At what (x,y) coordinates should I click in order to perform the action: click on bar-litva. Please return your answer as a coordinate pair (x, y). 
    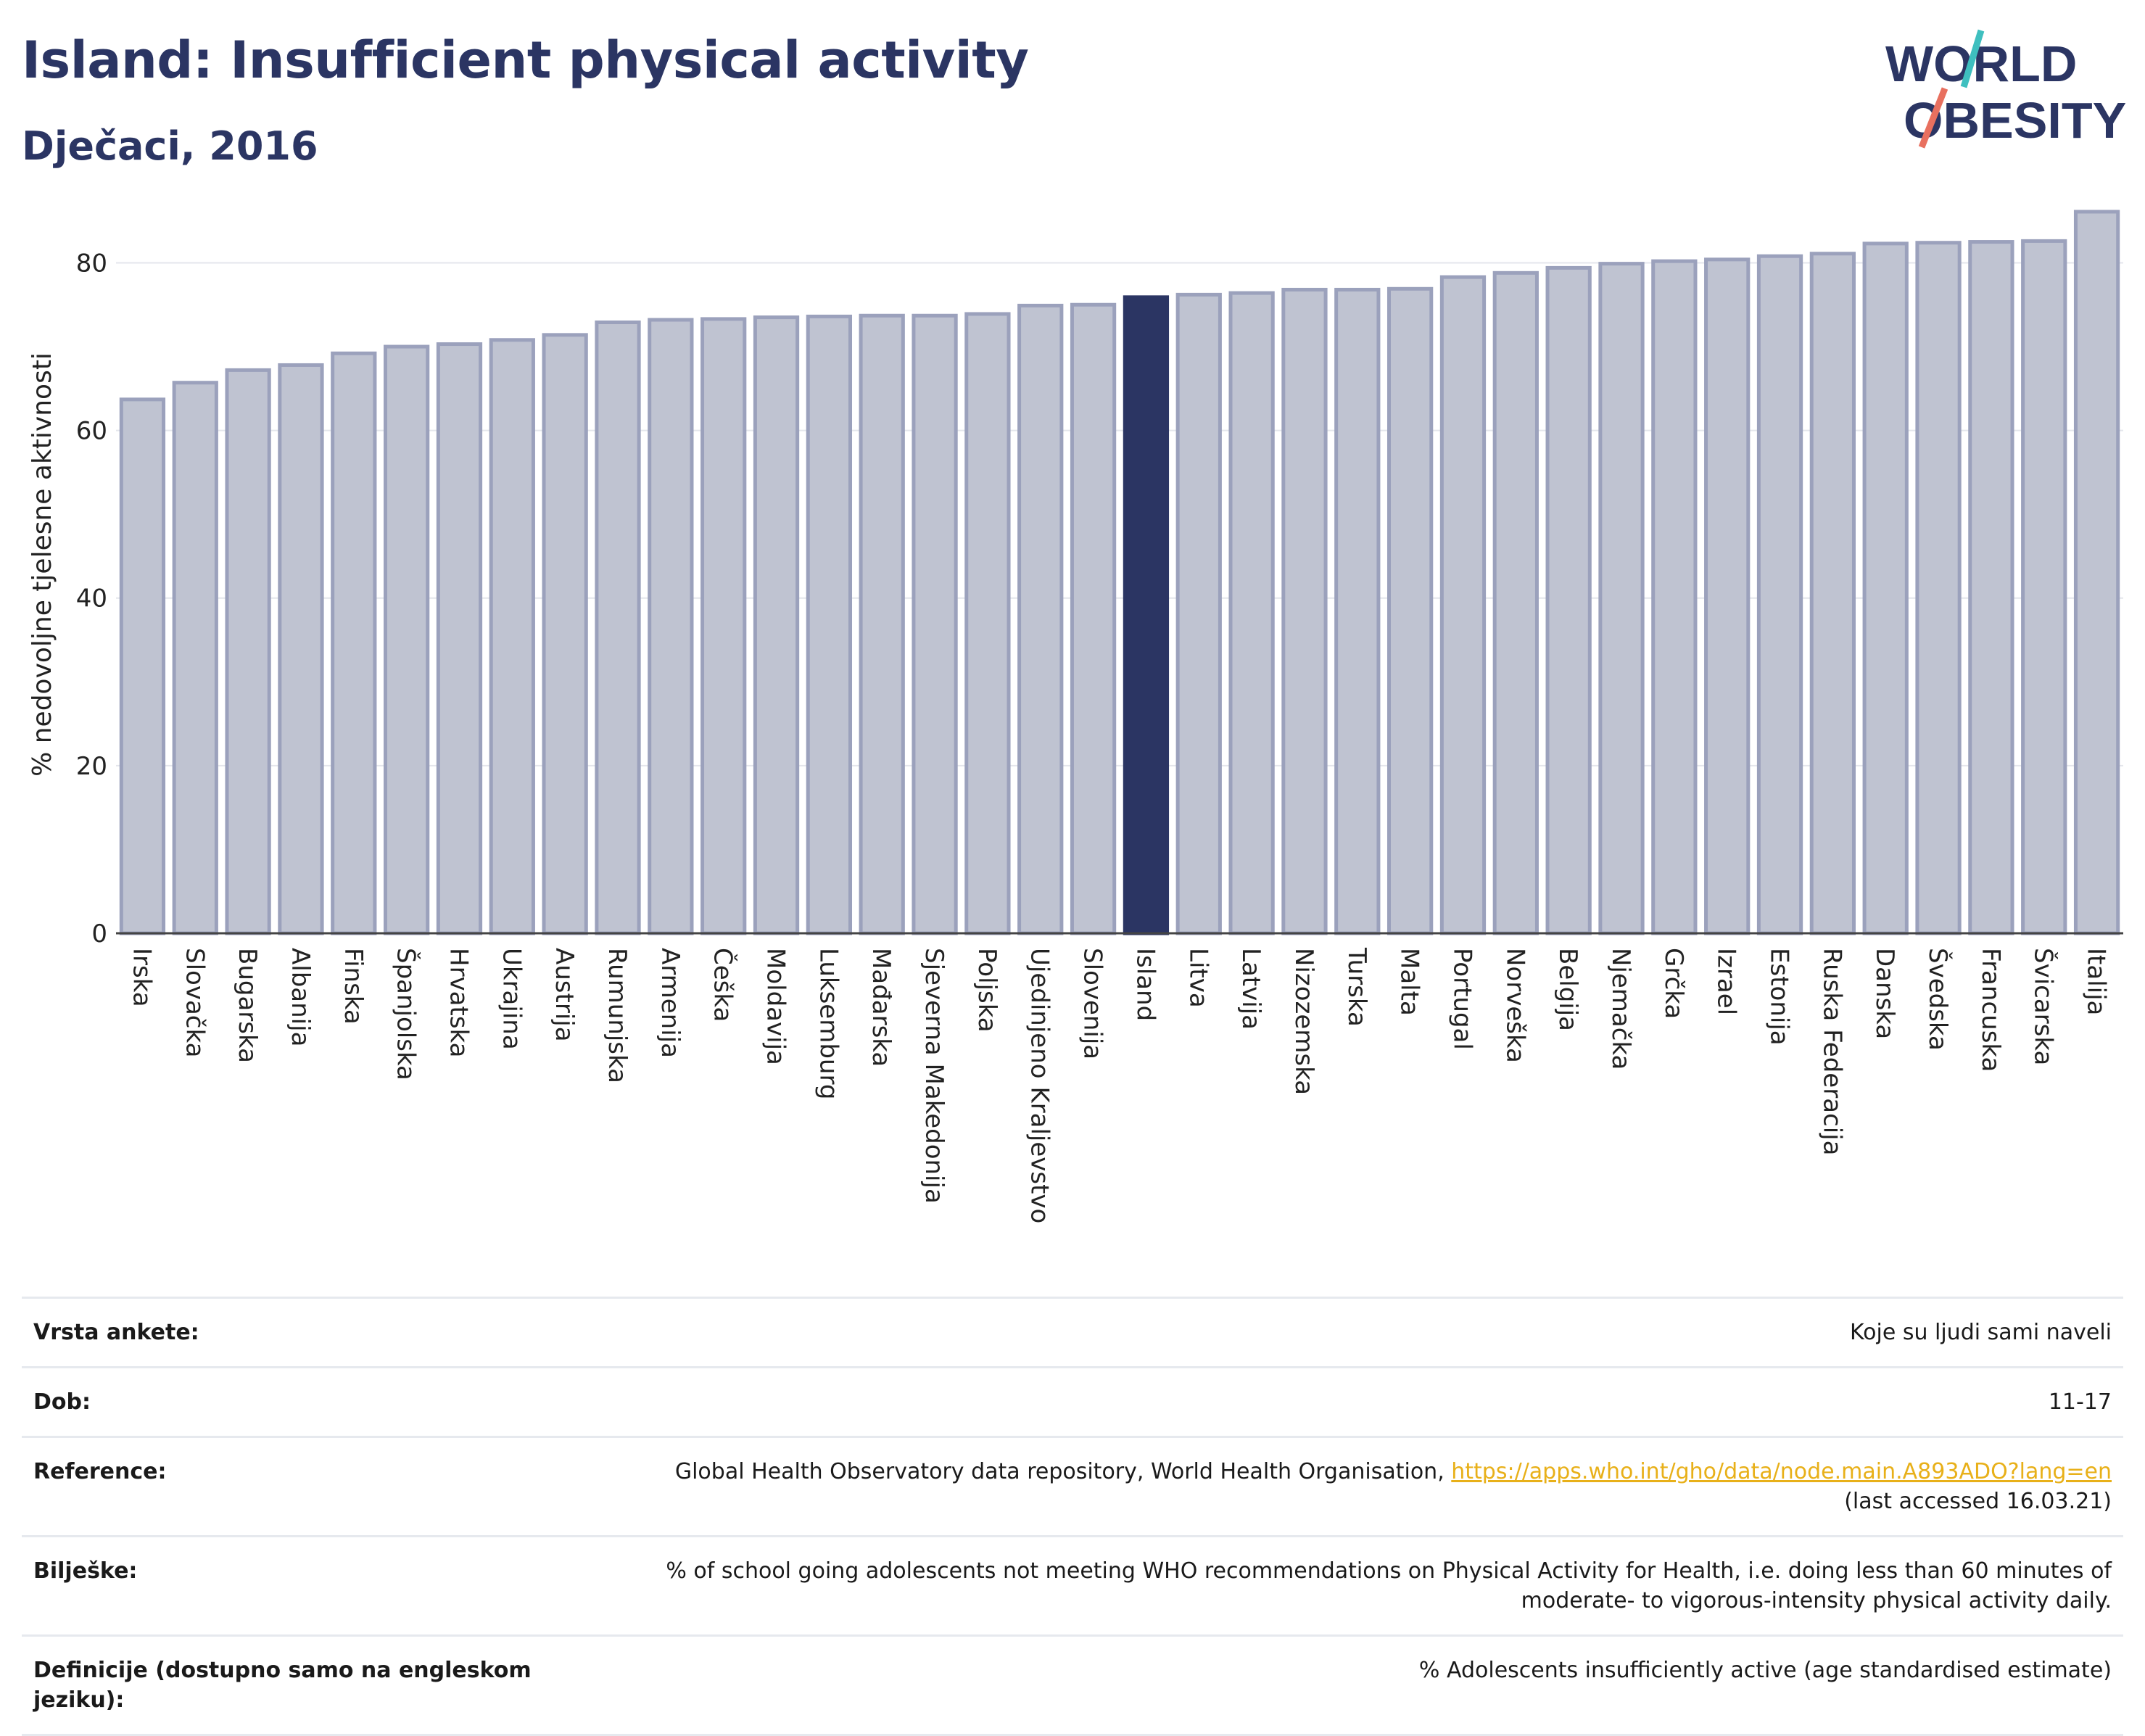
    Looking at the image, I should click on (1199, 613).